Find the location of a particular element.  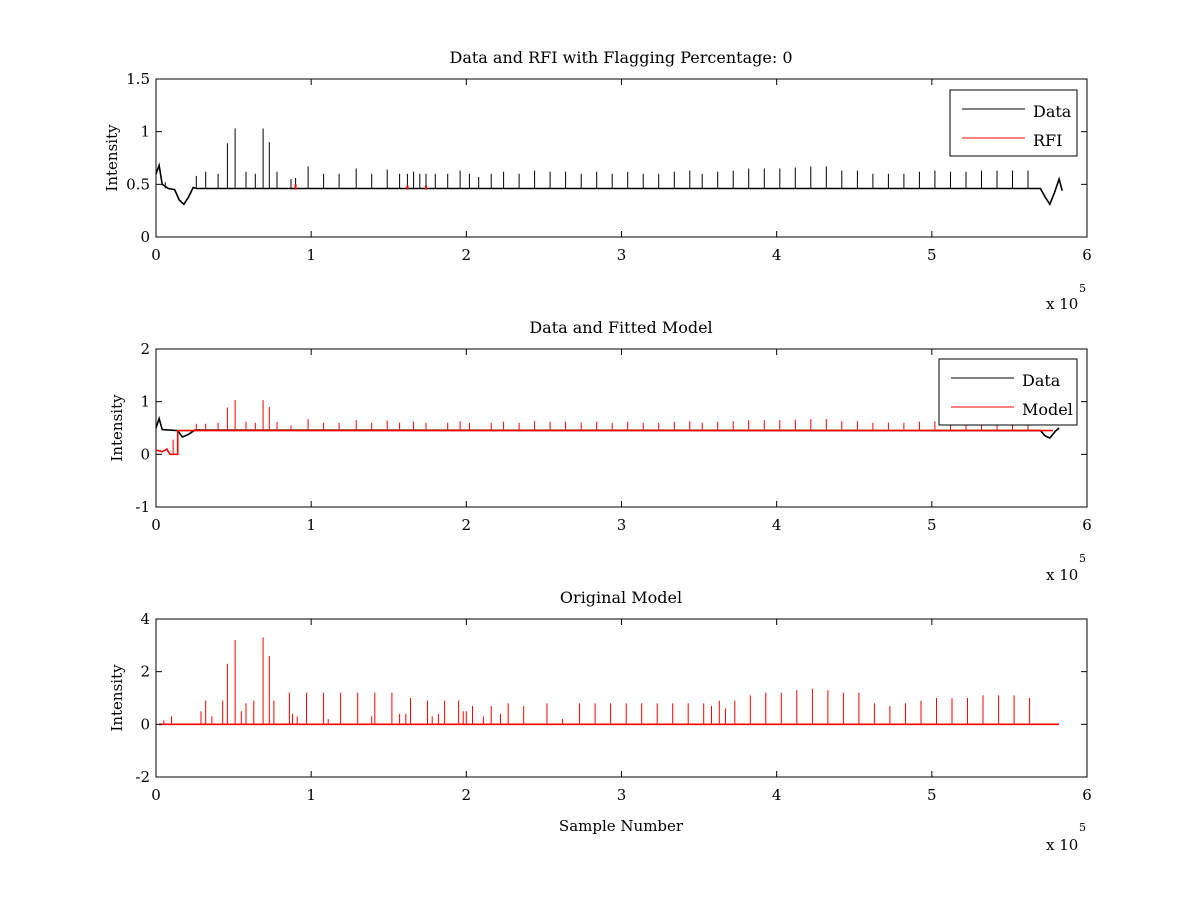

subplot-1-x-exponent: x 10 is located at coordinates (1062, 304).